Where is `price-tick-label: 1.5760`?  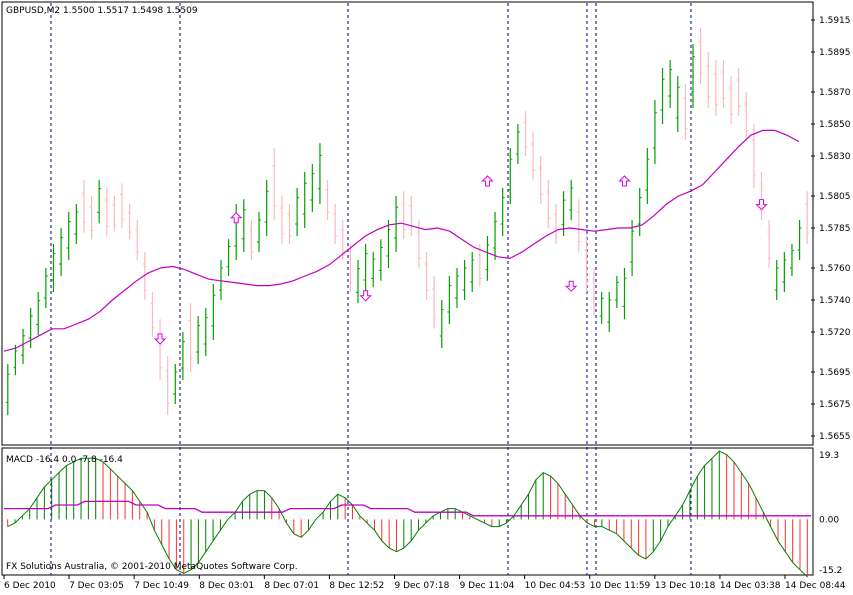
price-tick-label: 1.5760 is located at coordinates (835, 269).